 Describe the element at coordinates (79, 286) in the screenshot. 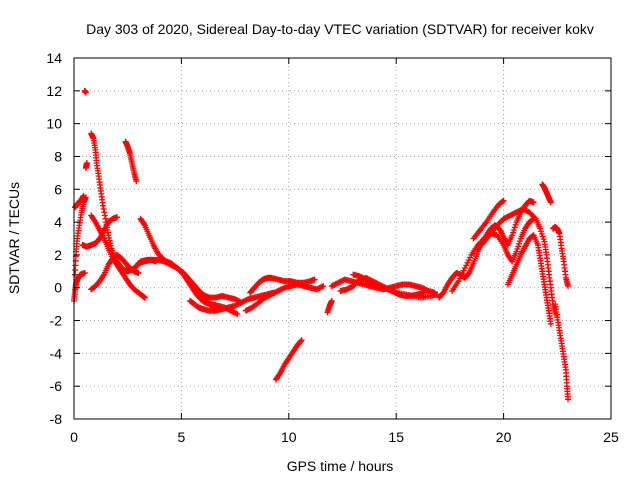

I see `series-arc-b` at that location.